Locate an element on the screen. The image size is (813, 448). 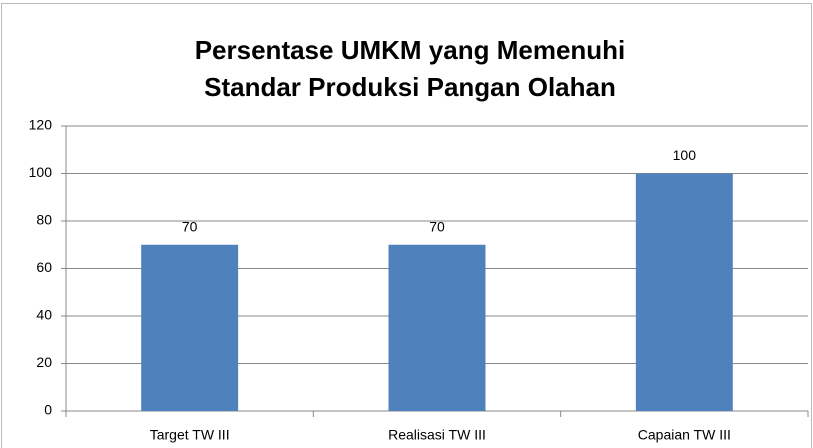
y-tick-label: 80 is located at coordinates (44, 220).